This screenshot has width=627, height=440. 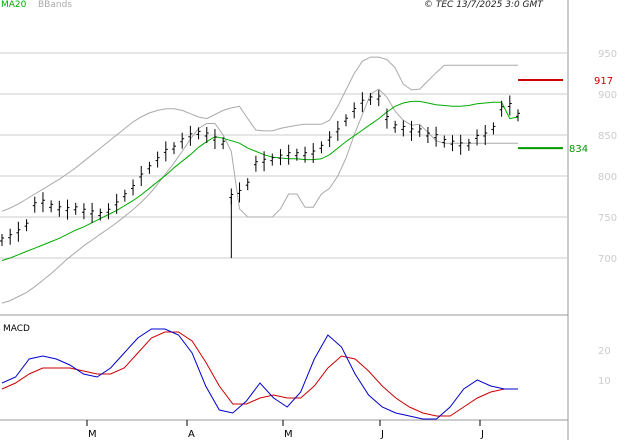 What do you see at coordinates (16, 329) in the screenshot?
I see `macd-title: MACD` at bounding box center [16, 329].